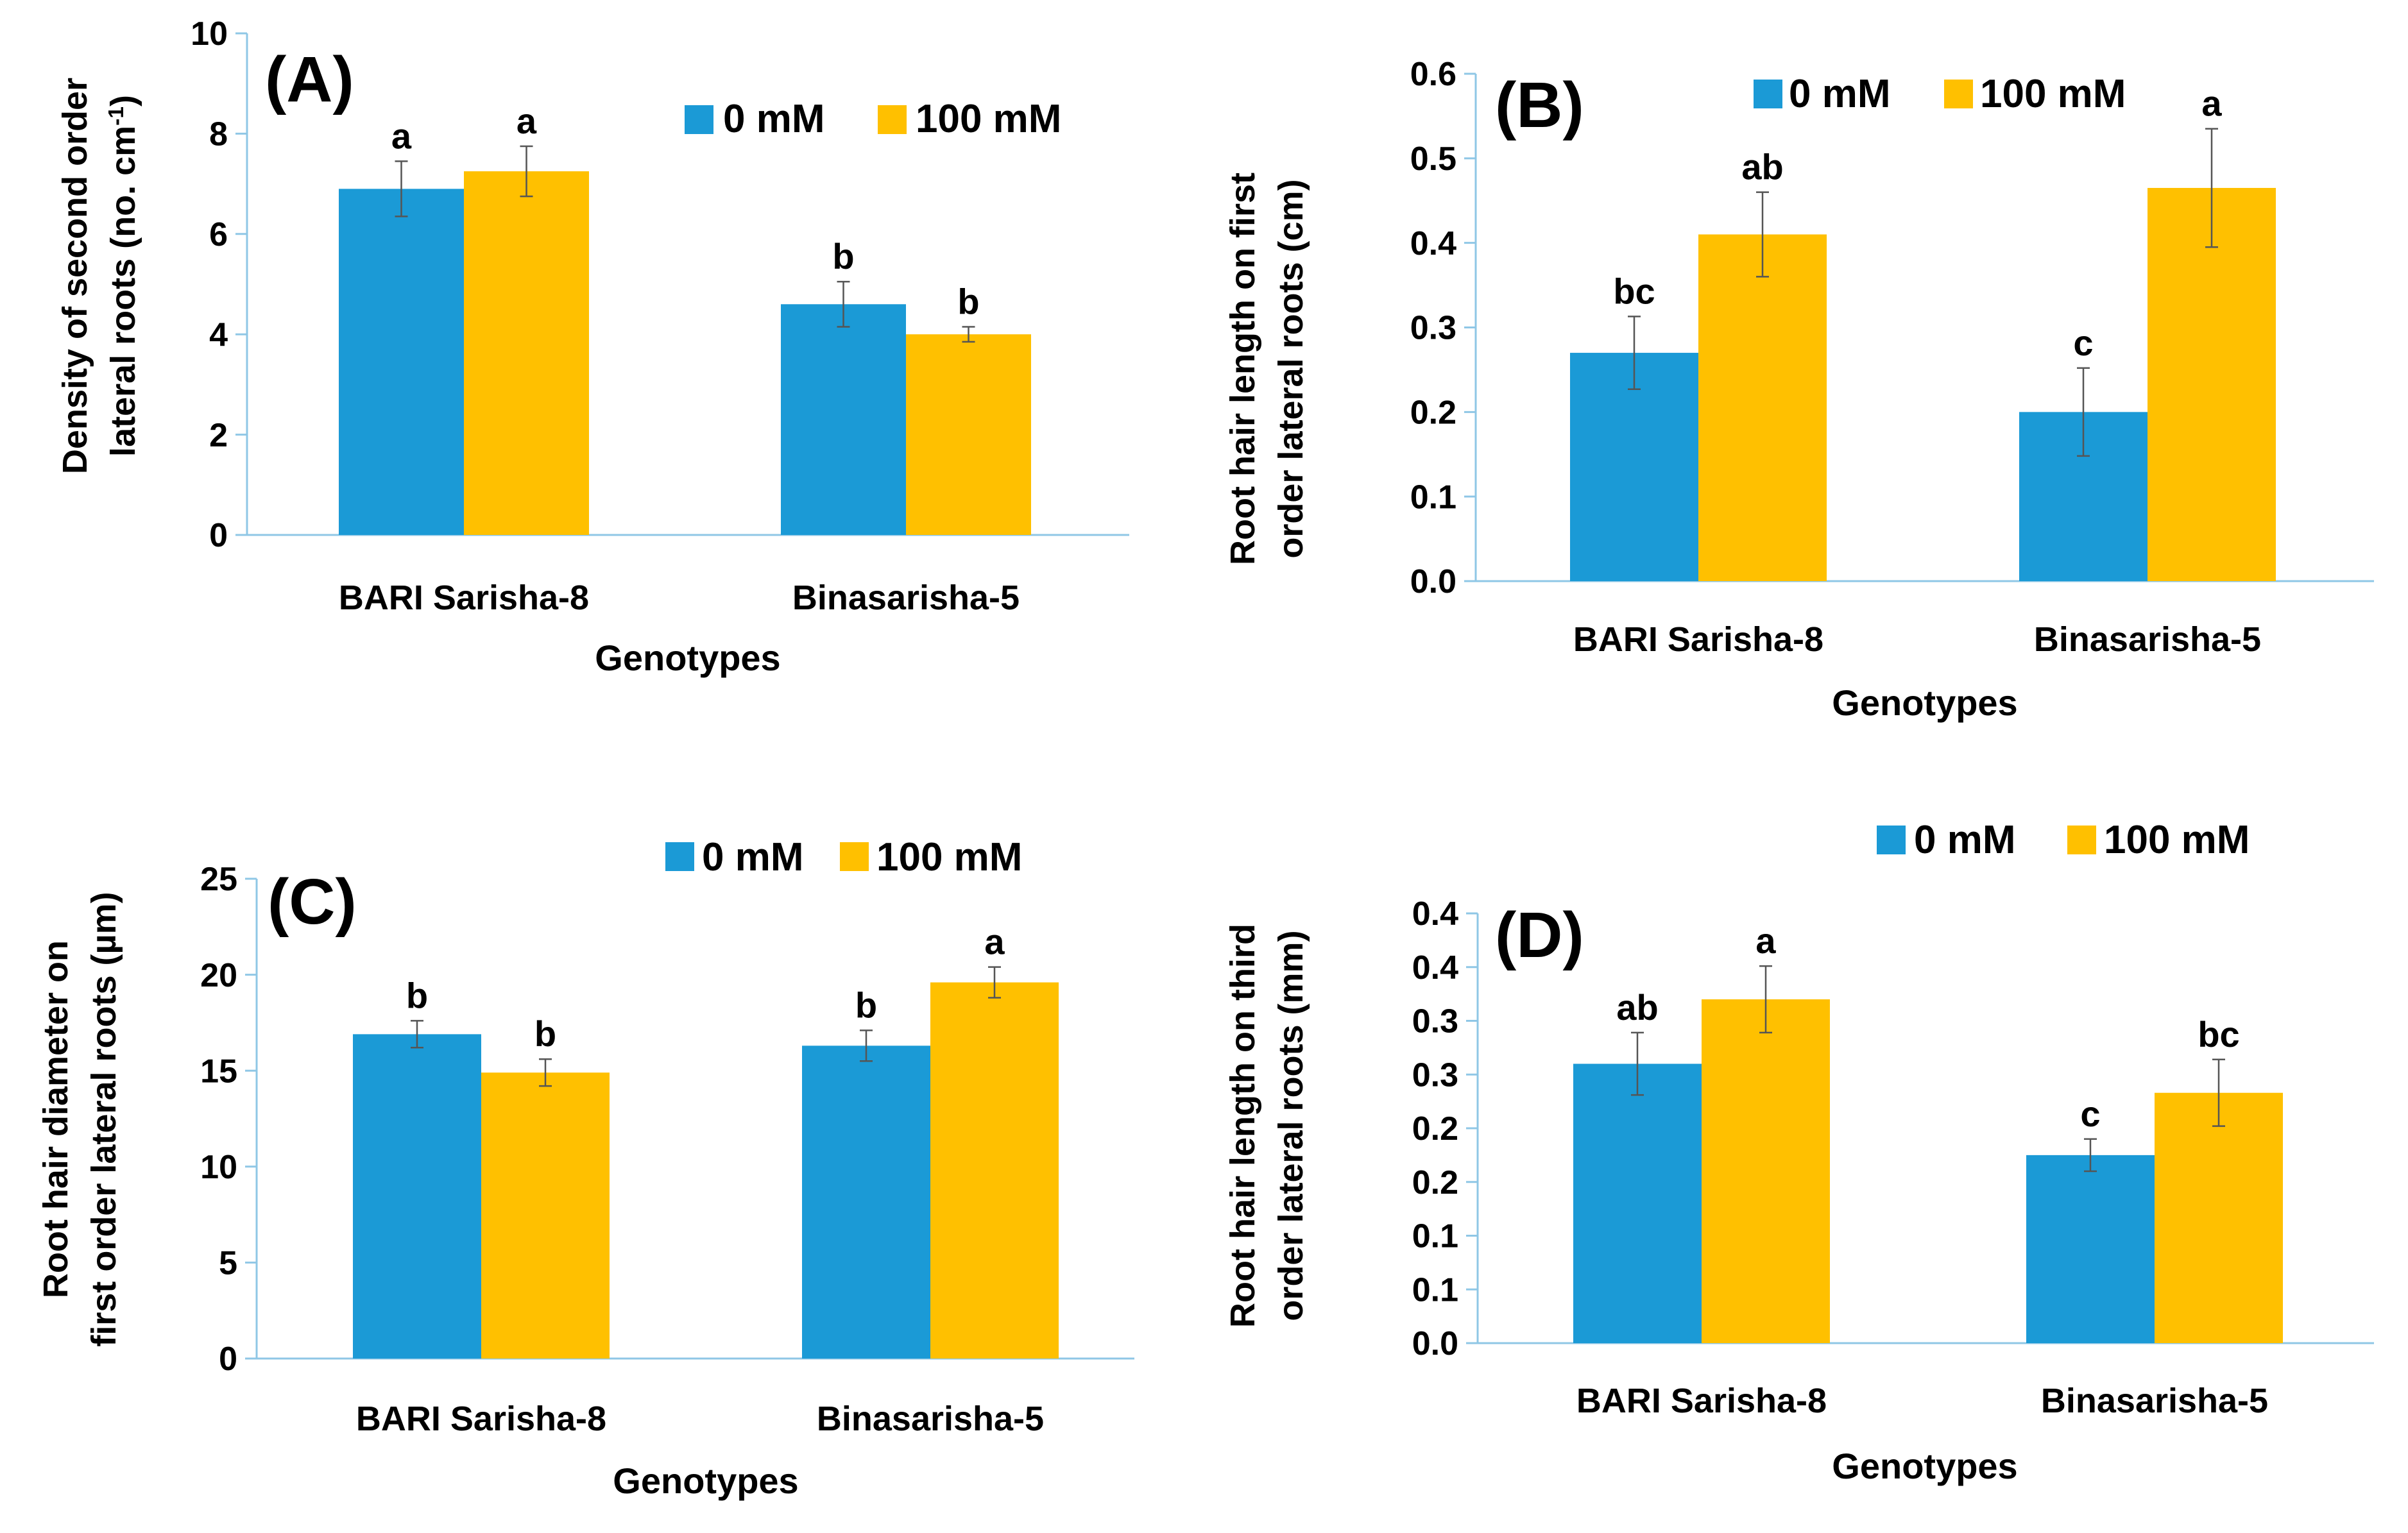  What do you see at coordinates (1433, 159) in the screenshot?
I see `y-tick-label: 0.5` at bounding box center [1433, 159].